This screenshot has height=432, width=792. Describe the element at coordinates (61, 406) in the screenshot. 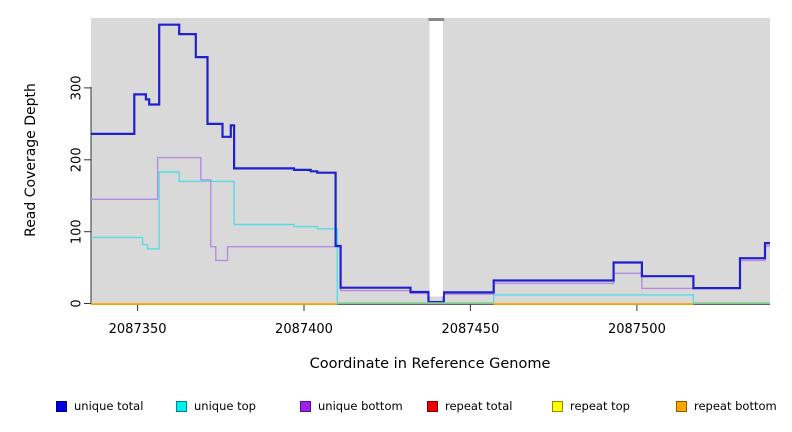

I see `unique-total-swatch-icon` at that location.